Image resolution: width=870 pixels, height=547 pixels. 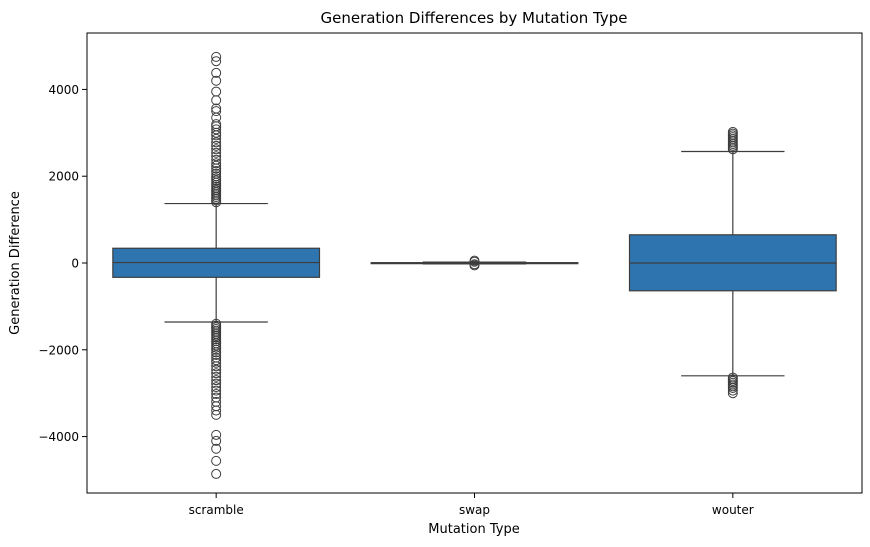 What do you see at coordinates (732, 262) in the screenshot?
I see `box-group-wouter` at bounding box center [732, 262].